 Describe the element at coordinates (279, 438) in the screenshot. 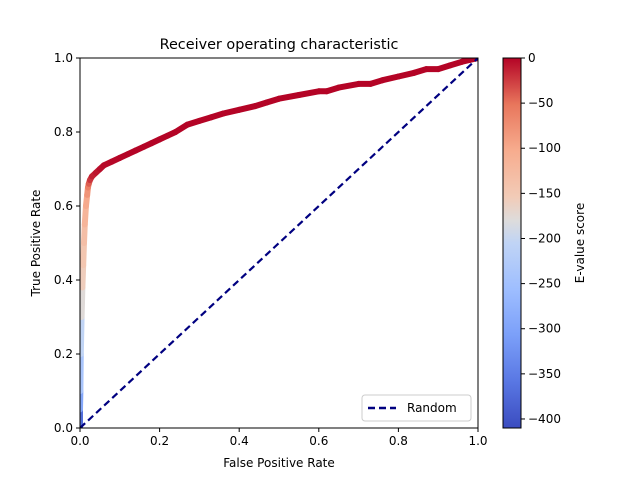

I see `x-axis: 0.0 0.2 0.4 0.6 0.8 1.0` at that location.